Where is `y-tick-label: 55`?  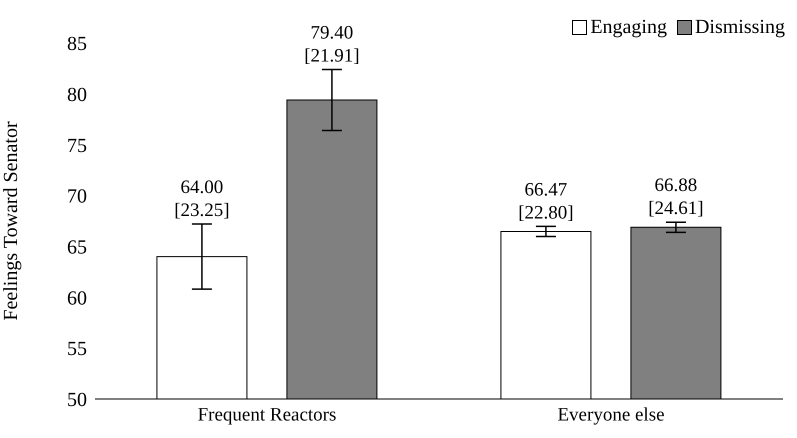 y-tick-label: 55 is located at coordinates (77, 349).